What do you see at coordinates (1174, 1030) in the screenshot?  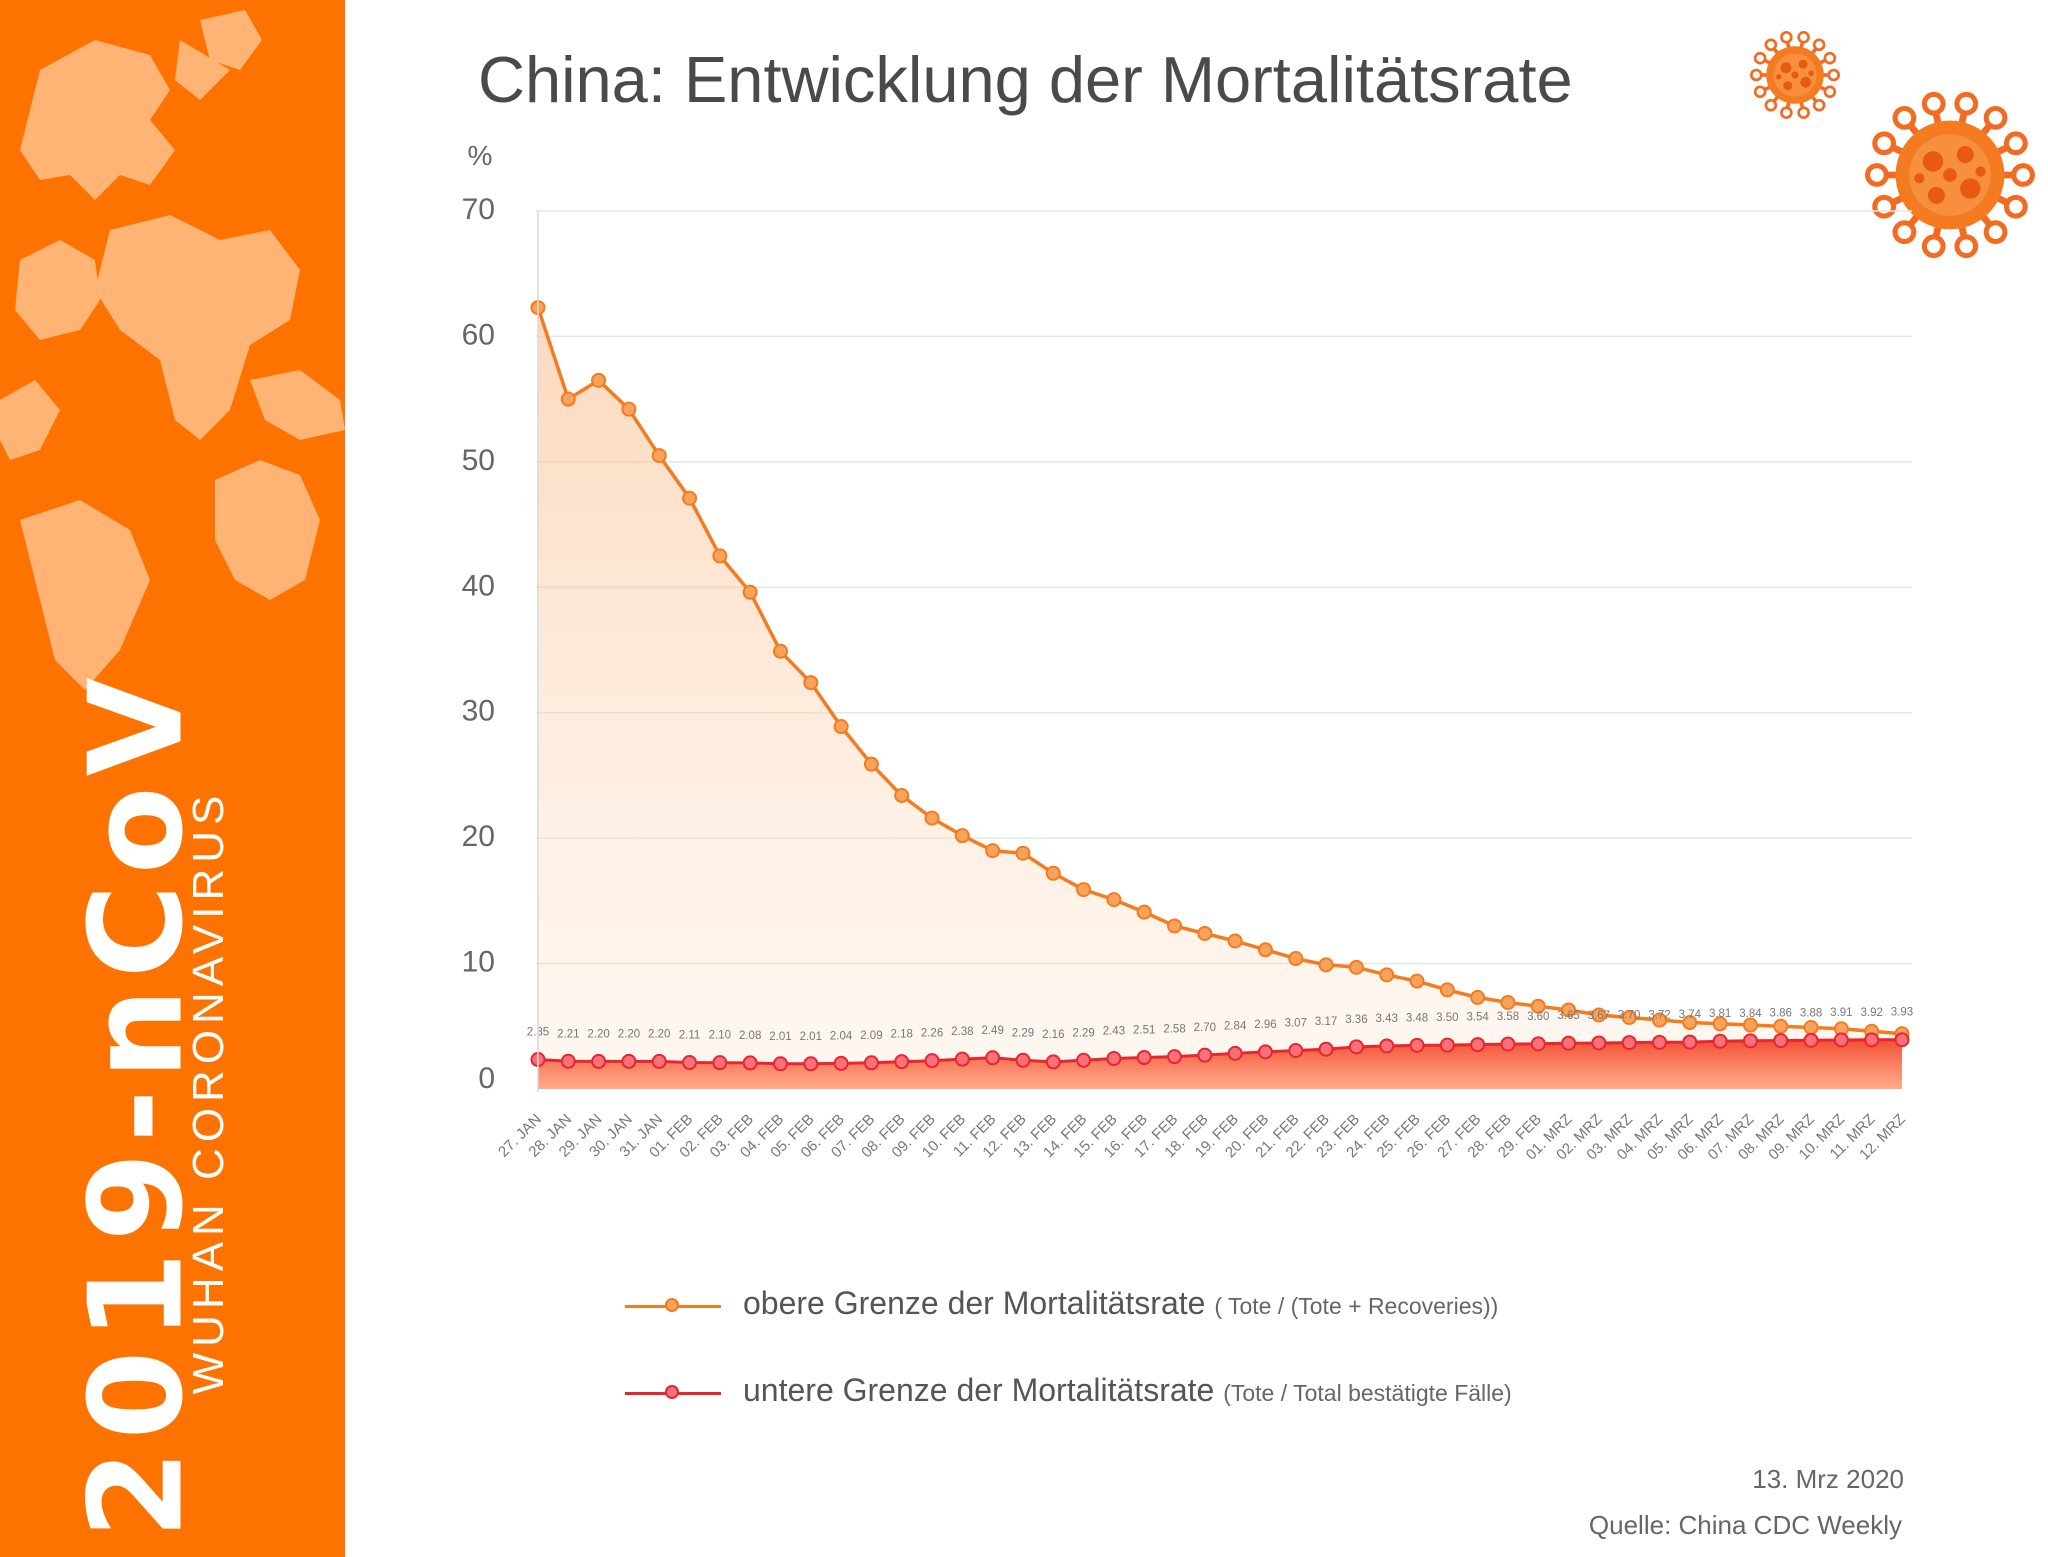 I see `data-label: 2.58` at bounding box center [1174, 1030].